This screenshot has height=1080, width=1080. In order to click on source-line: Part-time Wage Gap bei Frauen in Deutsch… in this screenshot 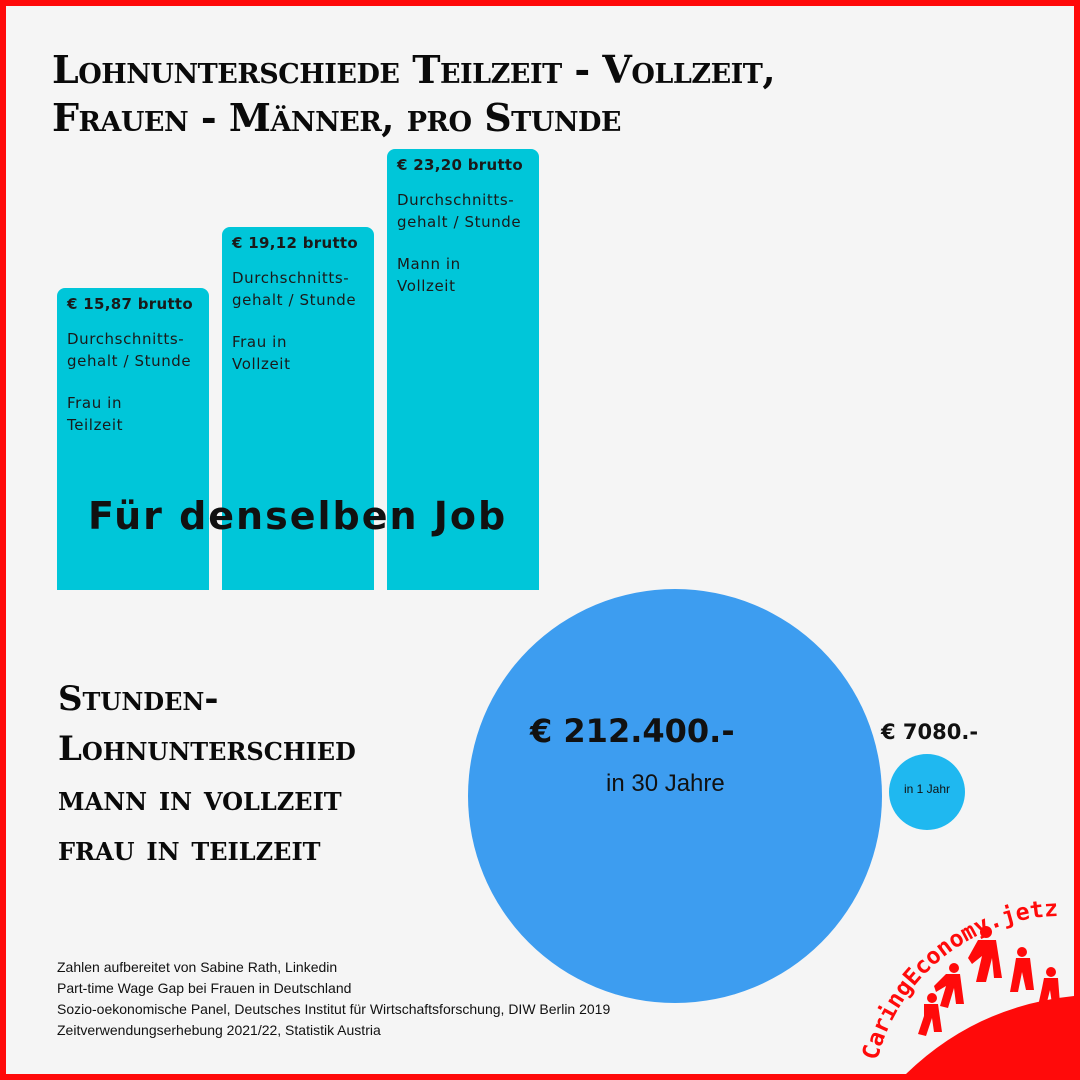, I will do `click(204, 988)`.